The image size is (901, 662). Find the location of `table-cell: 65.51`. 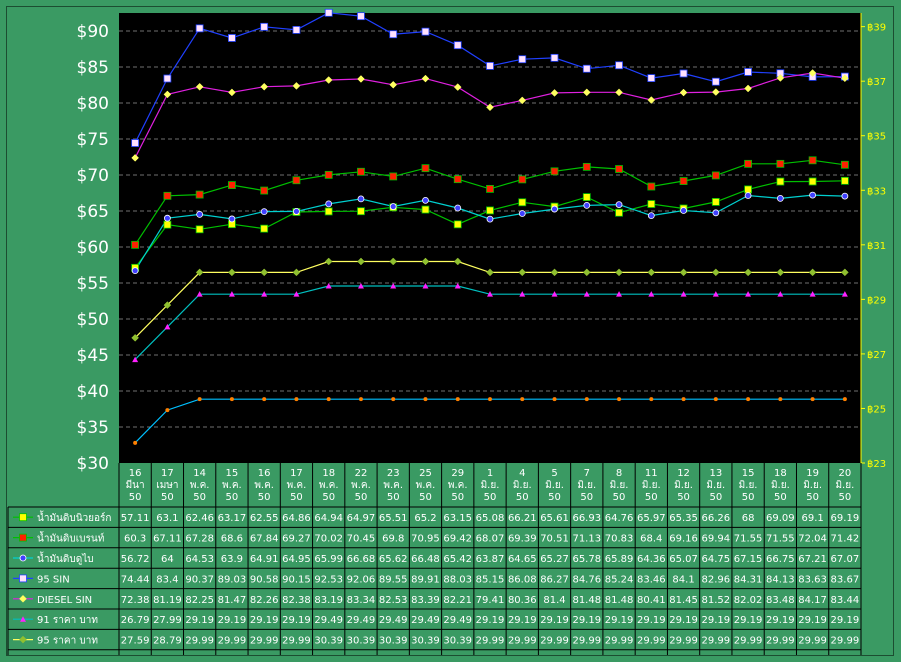

table-cell: 65.51 is located at coordinates (393, 518).